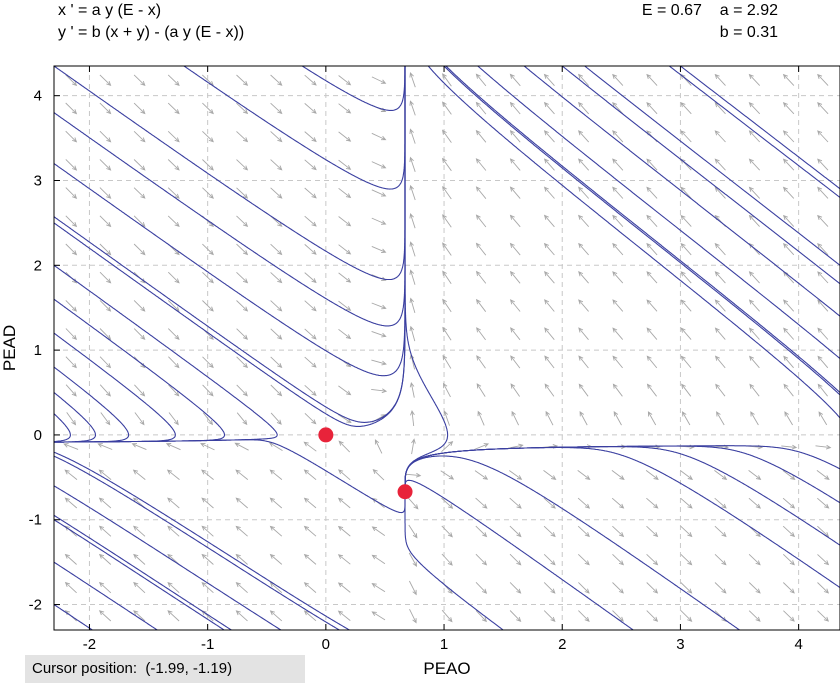  What do you see at coordinates (326, 644) in the screenshot?
I see `x-tick-label: 0` at bounding box center [326, 644].